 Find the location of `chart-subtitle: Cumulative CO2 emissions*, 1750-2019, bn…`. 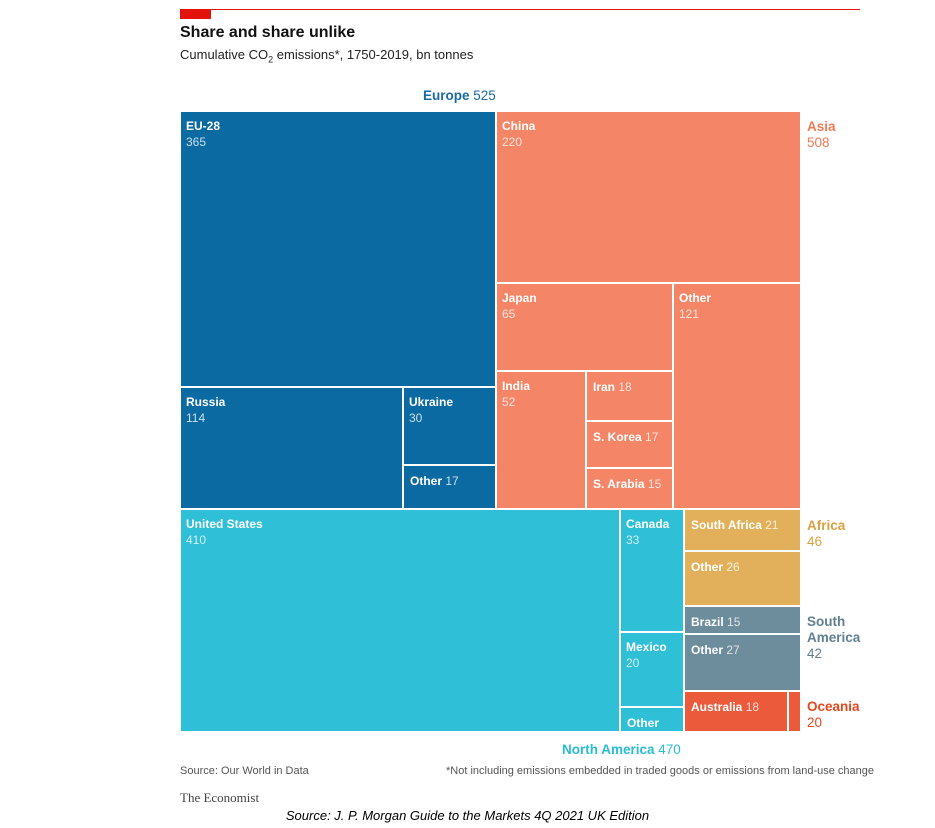

chart-subtitle: Cumulative CO2 emissions*, 1750-2019, bn… is located at coordinates (326, 56).